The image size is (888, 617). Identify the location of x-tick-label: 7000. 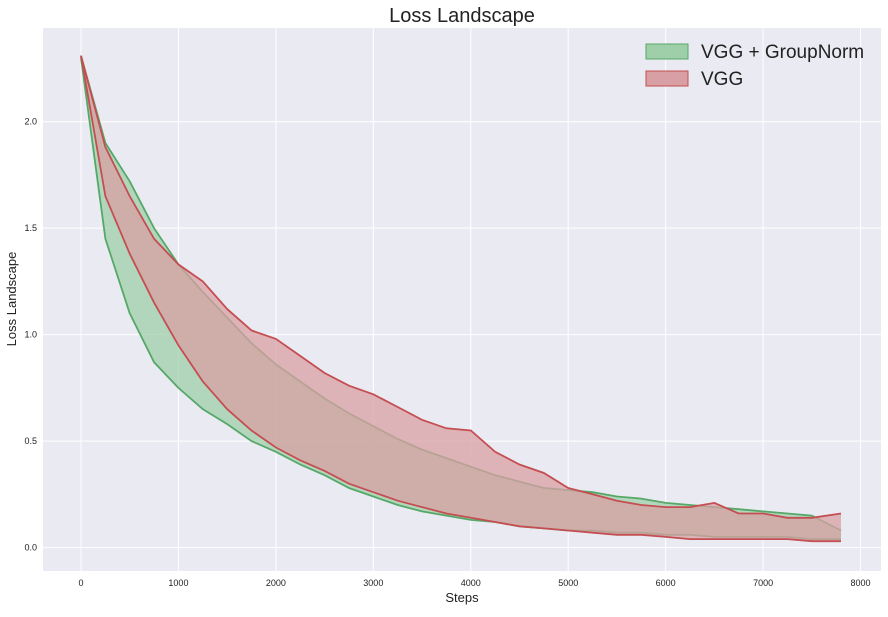
(763, 583).